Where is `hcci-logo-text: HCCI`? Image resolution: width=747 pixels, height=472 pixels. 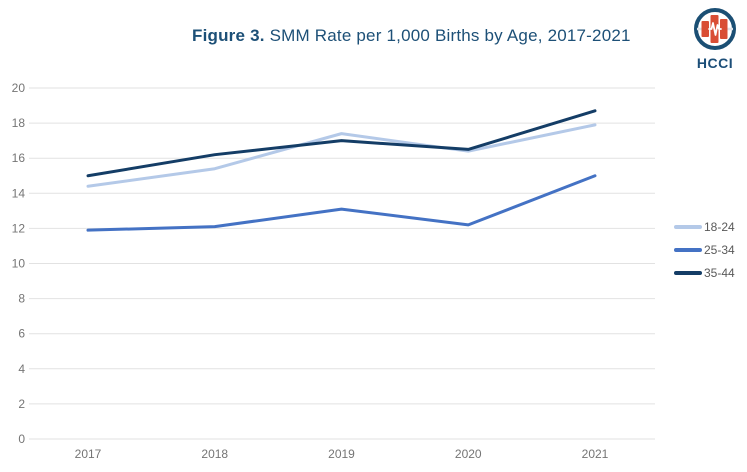 hcci-logo-text: HCCI is located at coordinates (715, 63).